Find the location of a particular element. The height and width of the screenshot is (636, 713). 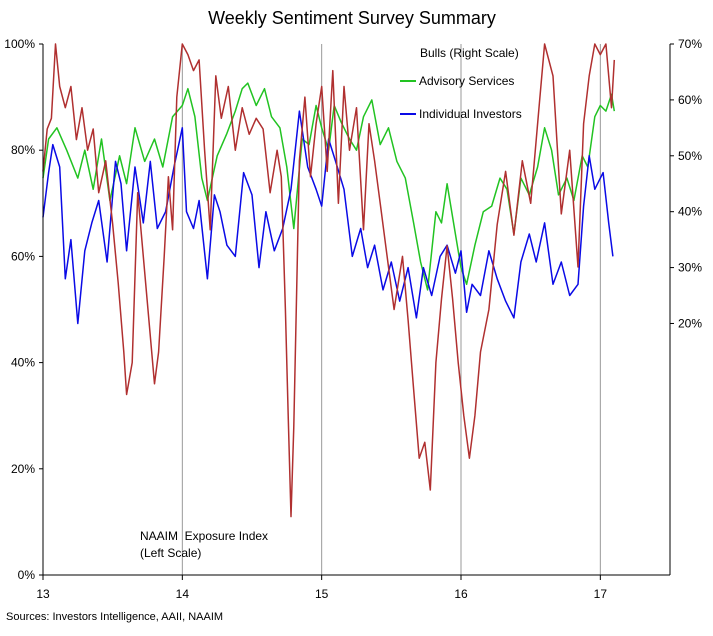

naaim-annotation-line1: NAAIM Exposure Index is located at coordinates (204, 536).